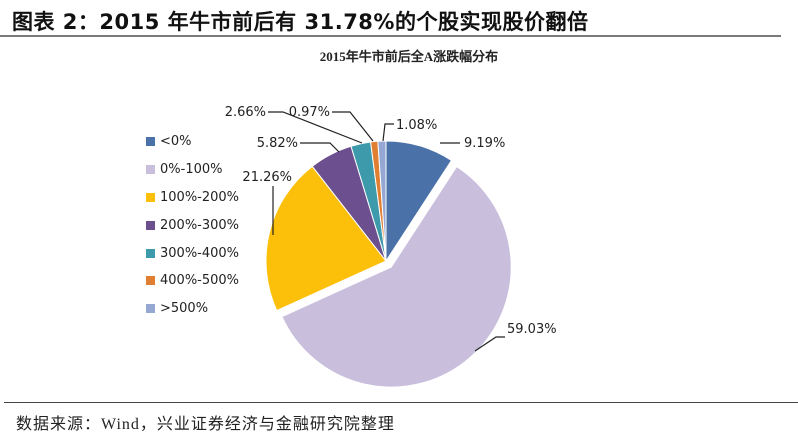 The height and width of the screenshot is (442, 798). I want to click on data-label: 1.08%, so click(416, 125).